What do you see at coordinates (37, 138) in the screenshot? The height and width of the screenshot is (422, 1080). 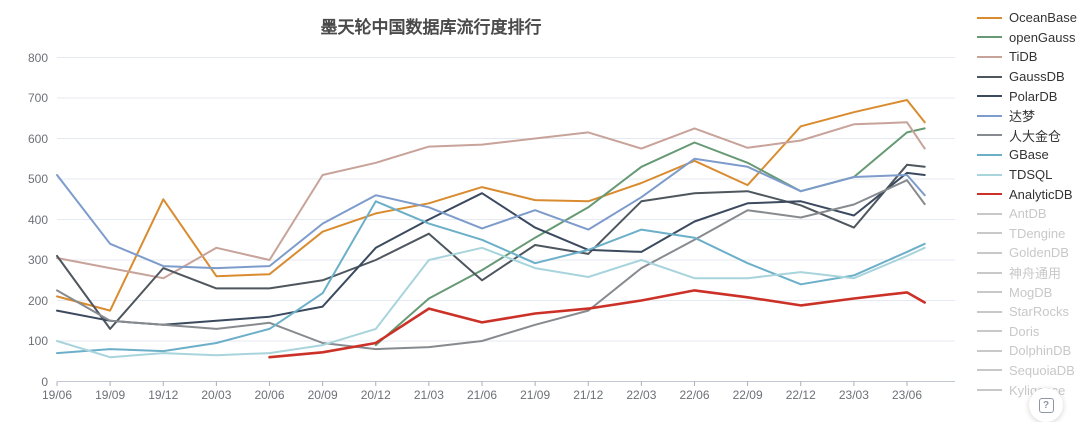 I see `y-axis-tick-label: 600` at bounding box center [37, 138].